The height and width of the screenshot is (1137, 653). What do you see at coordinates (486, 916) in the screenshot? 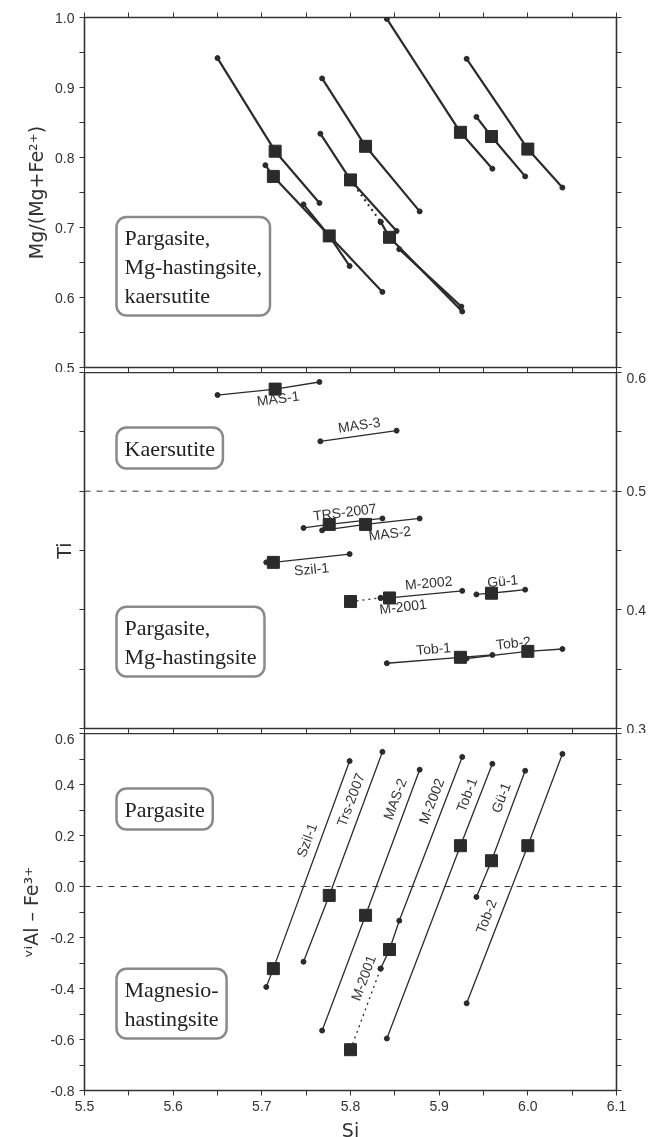
I see `text: Tob-2` at bounding box center [486, 916].